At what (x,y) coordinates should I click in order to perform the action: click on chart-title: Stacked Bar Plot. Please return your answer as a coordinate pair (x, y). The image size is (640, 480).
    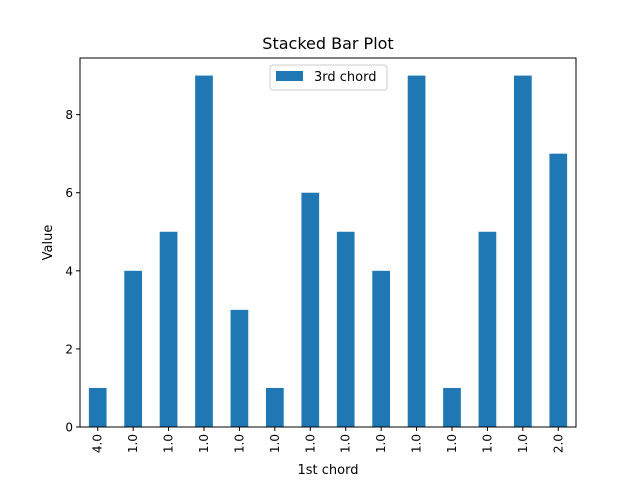
    Looking at the image, I should click on (327, 43).